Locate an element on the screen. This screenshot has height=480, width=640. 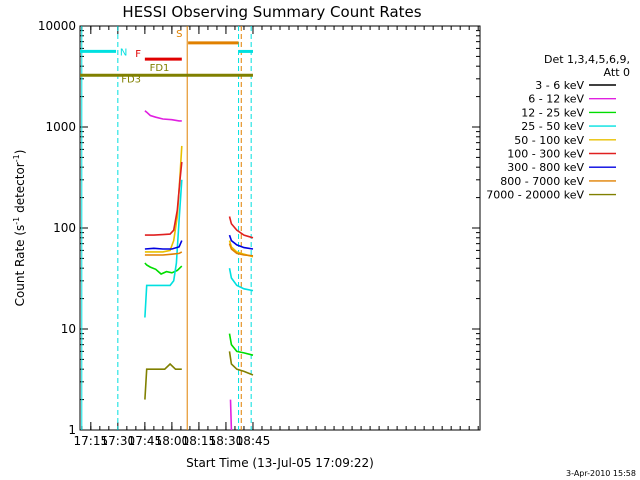
legend-label: 6 - 12 keV is located at coordinates (556, 99).